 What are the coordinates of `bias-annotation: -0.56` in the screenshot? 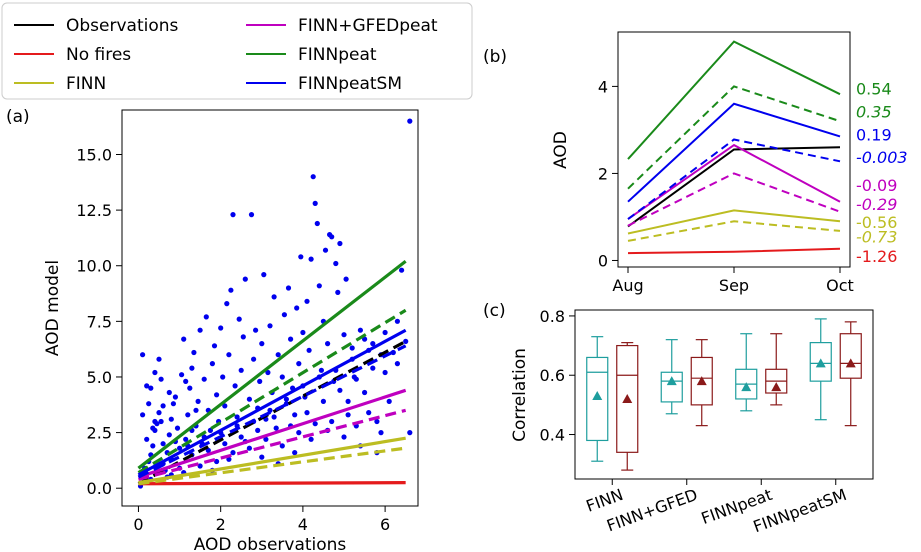 It's located at (876, 222).